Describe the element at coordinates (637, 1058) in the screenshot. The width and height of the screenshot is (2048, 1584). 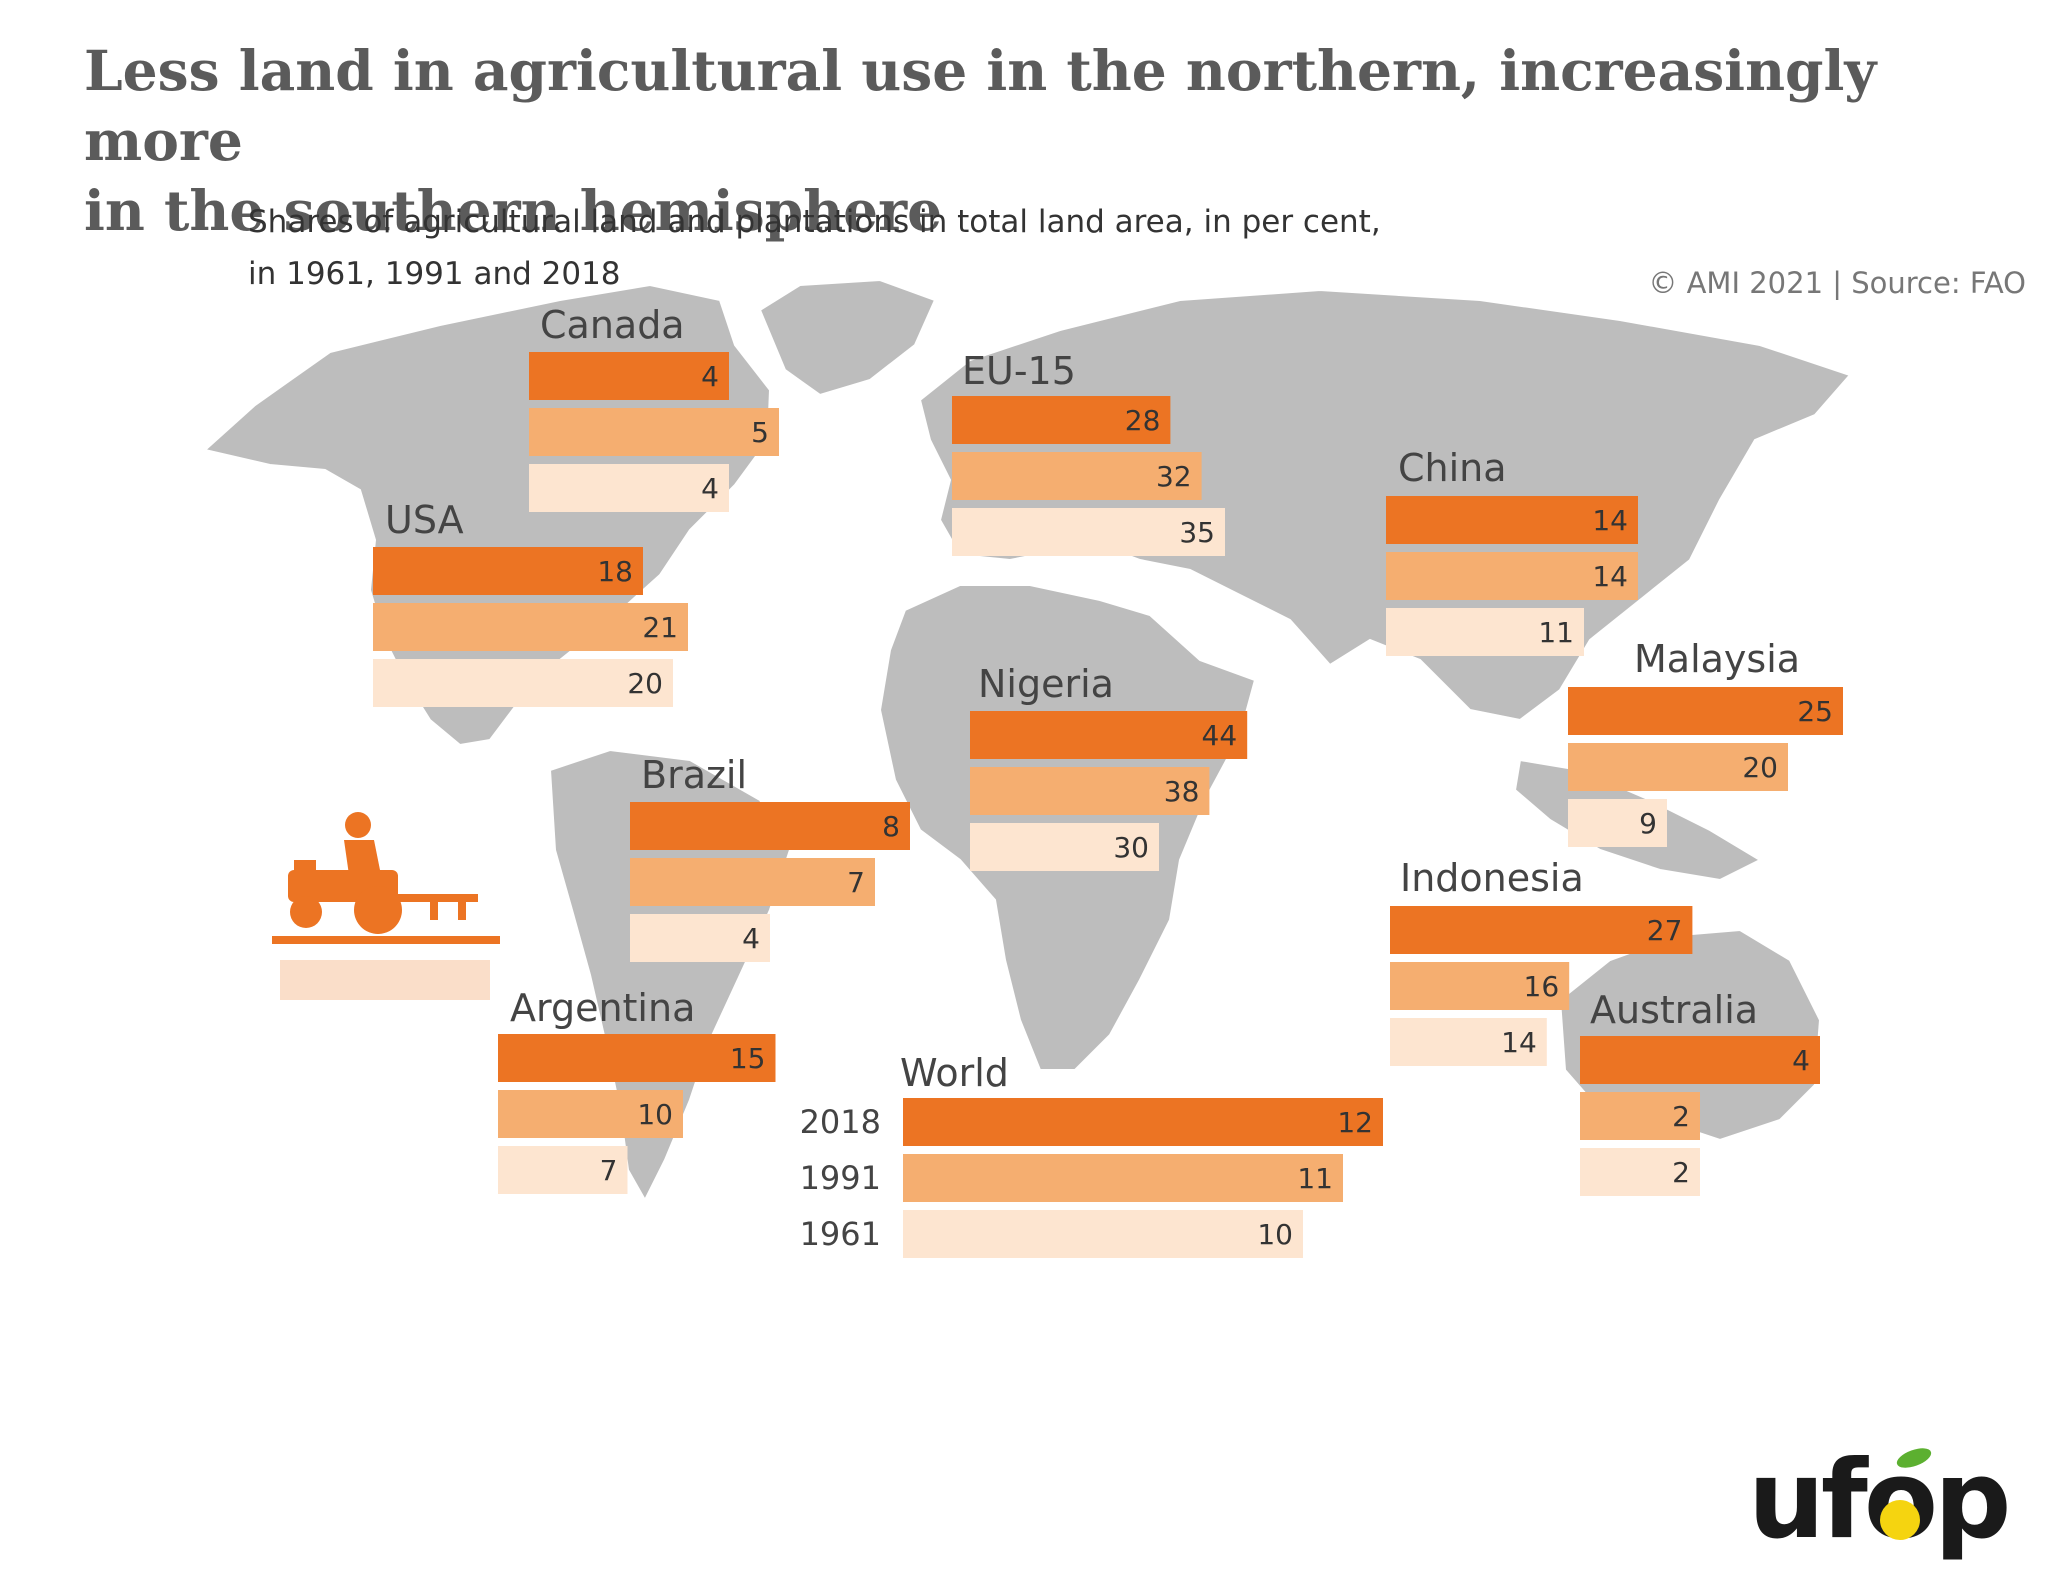
I see `bar-argentina-2018` at that location.